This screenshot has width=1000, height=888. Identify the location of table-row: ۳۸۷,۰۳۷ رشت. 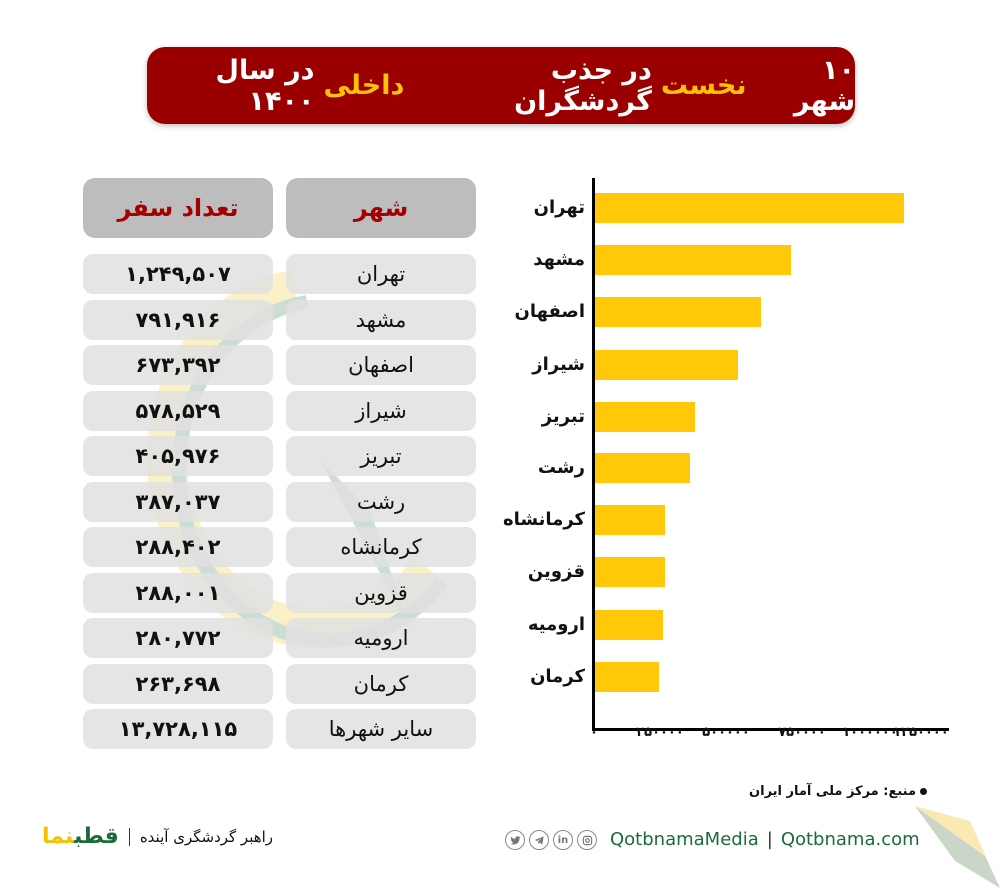
(280, 501).